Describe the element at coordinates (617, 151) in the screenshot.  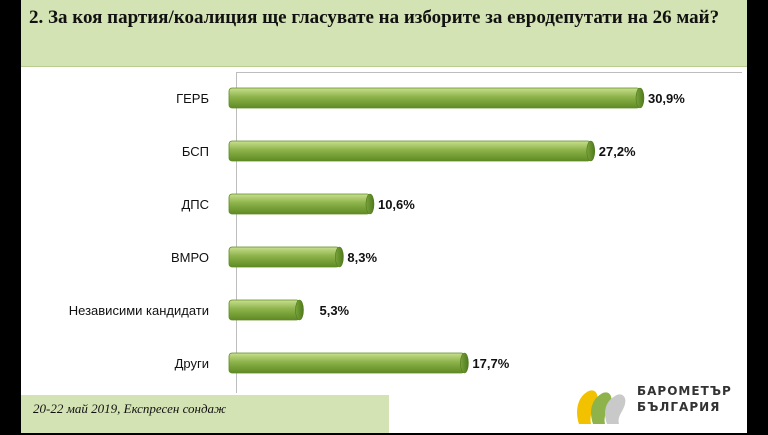
I see `value-label: 27,2%` at that location.